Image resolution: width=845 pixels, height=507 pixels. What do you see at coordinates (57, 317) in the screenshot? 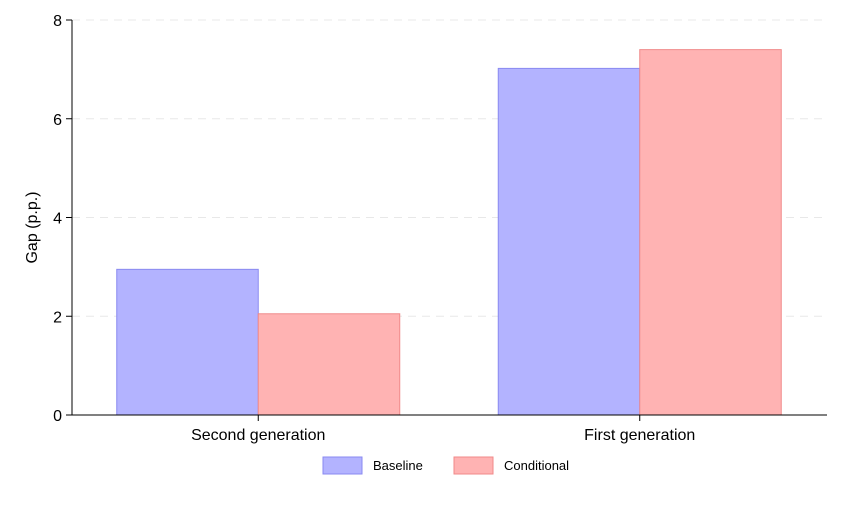
I see `y-tick-label: 2` at bounding box center [57, 317].